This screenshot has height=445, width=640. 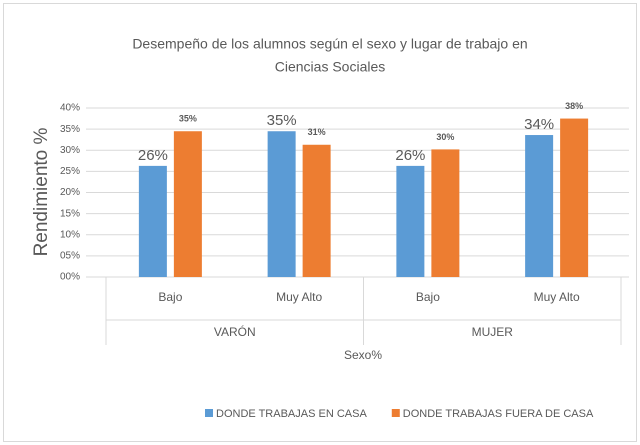 I want to click on y-tick-label: 15%, so click(x=70, y=213).